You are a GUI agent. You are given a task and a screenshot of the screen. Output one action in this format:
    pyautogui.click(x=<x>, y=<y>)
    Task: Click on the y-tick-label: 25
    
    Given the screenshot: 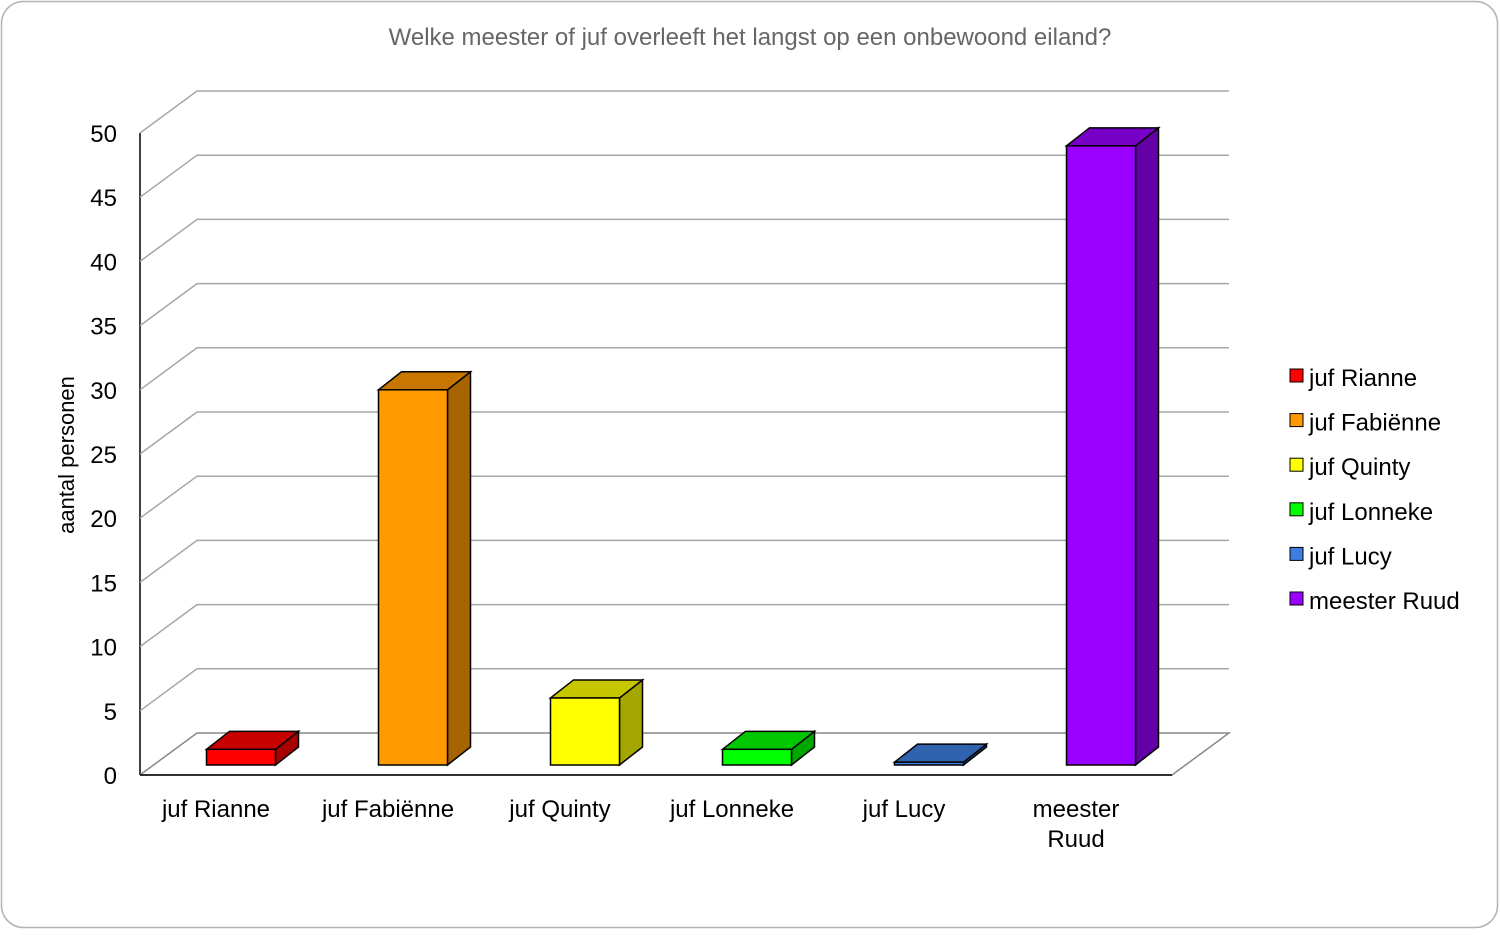 What is the action you would take?
    pyautogui.click(x=103, y=455)
    